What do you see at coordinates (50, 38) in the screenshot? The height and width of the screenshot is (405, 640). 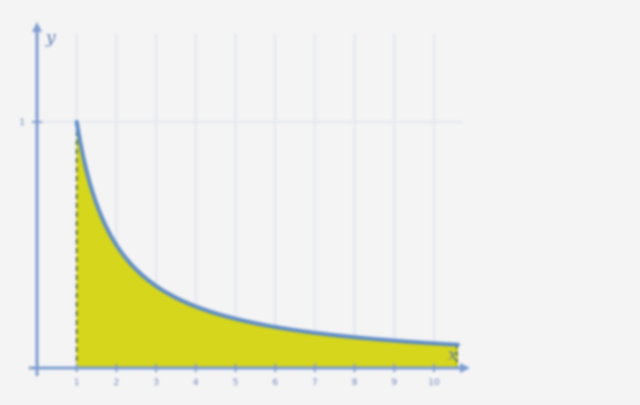 I see `y-axis-label: y` at bounding box center [50, 38].